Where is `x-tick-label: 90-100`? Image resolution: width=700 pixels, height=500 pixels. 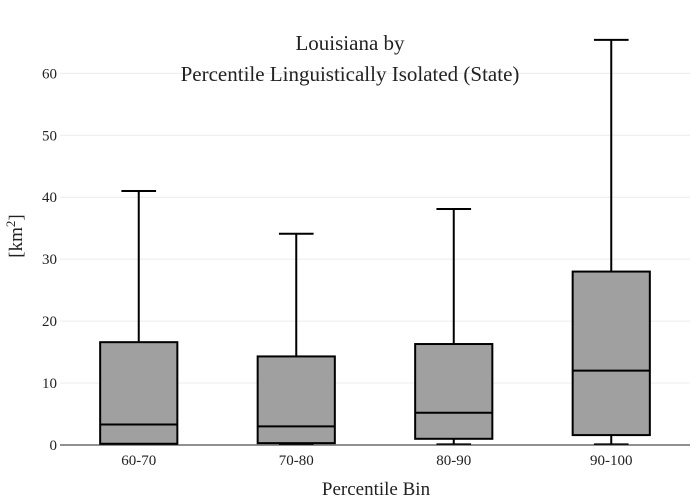
x-tick-label: 90-100 is located at coordinates (611, 461).